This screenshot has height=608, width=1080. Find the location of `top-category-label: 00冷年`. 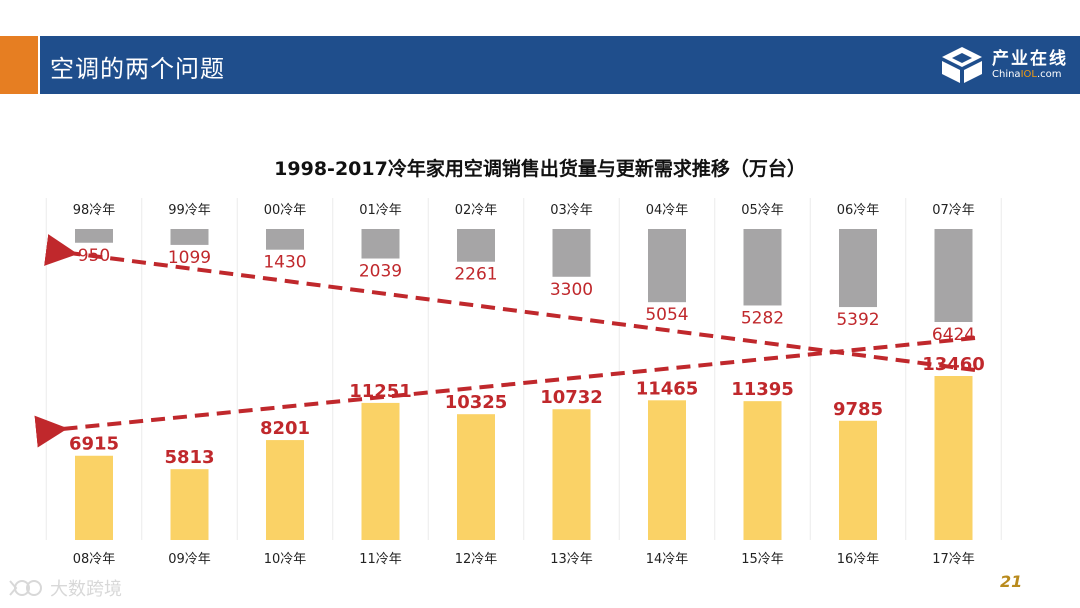

top-category-label: 00冷年 is located at coordinates (285, 210).